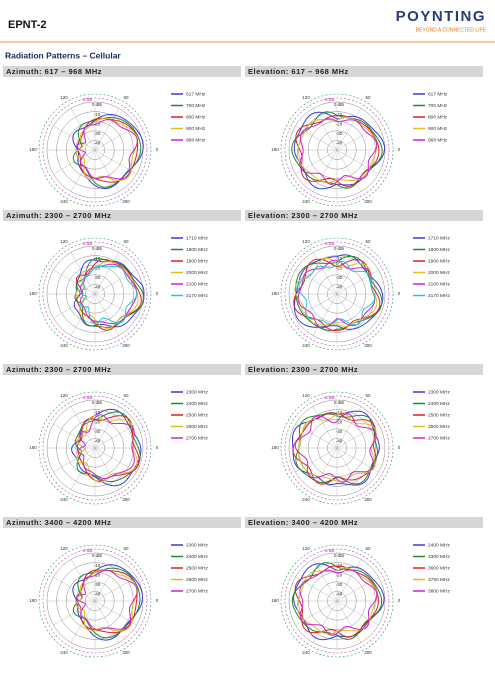 This screenshot has height=678, width=495. What do you see at coordinates (63, 55) in the screenshot?
I see `section-title: Radiation Patterns – Cellular` at bounding box center [63, 55].